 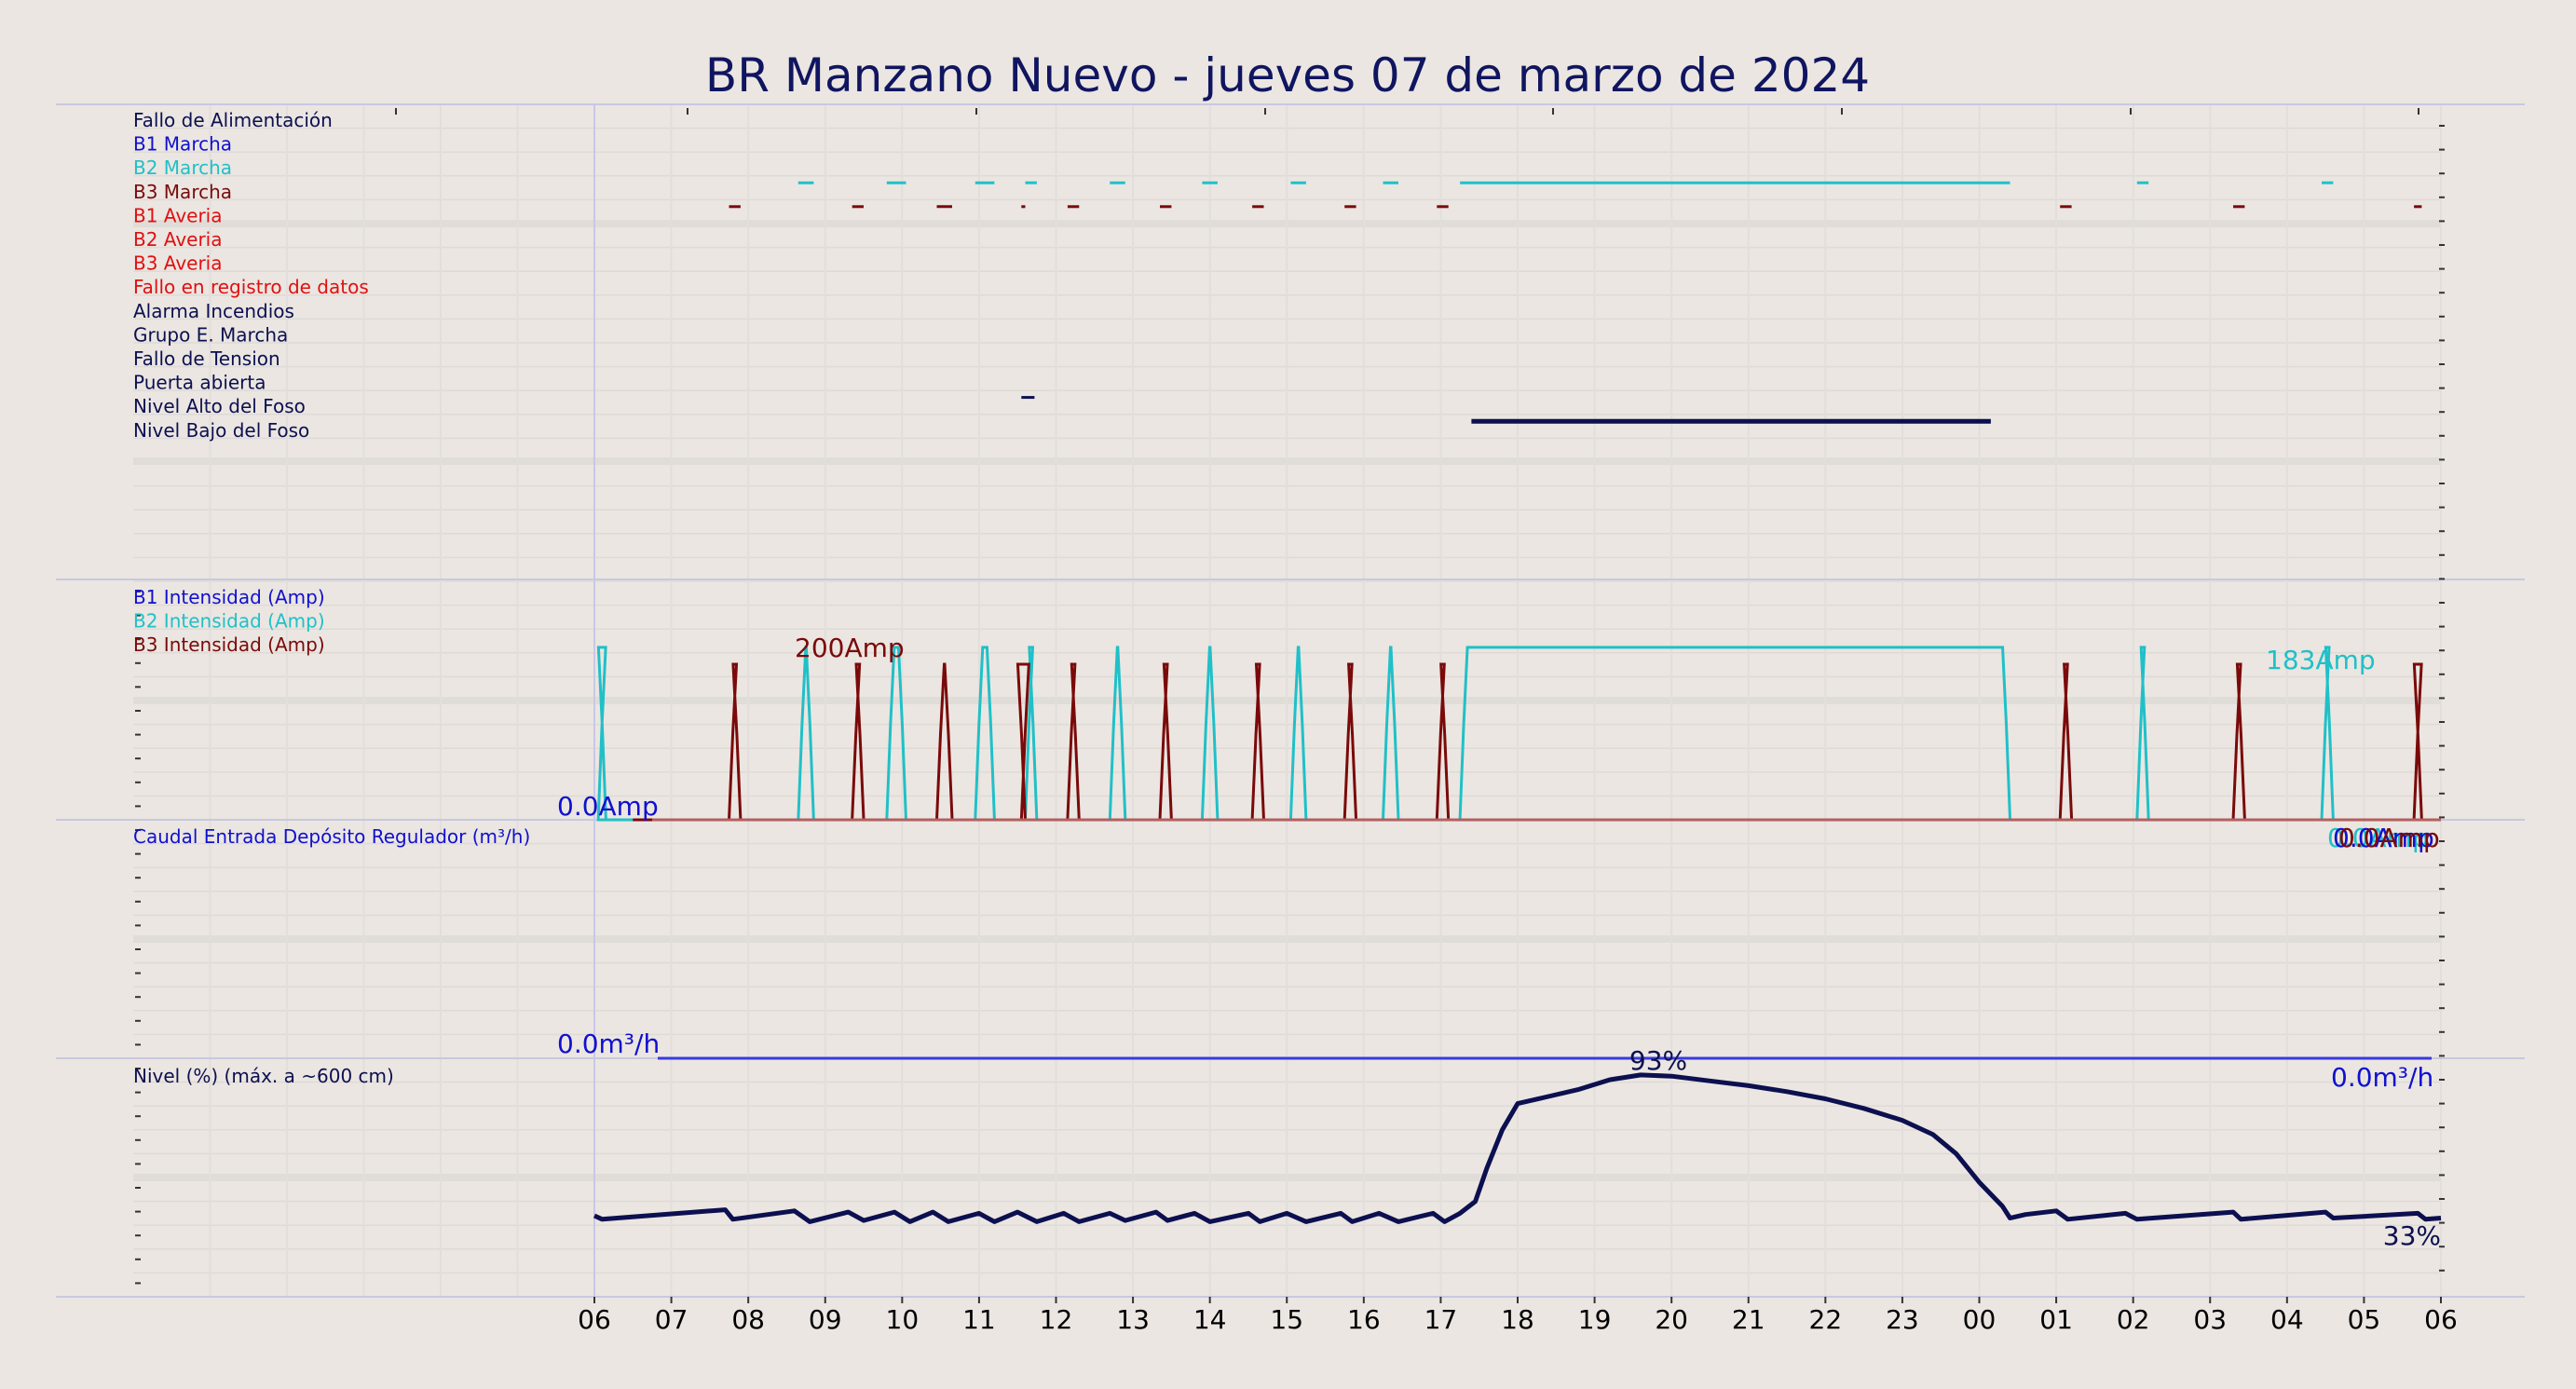 I want to click on x-tick-label: 03, so click(x=2210, y=1319).